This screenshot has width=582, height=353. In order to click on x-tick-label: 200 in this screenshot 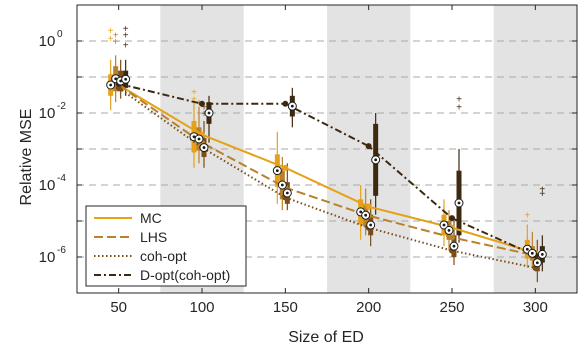, I will do `click(368, 307)`.